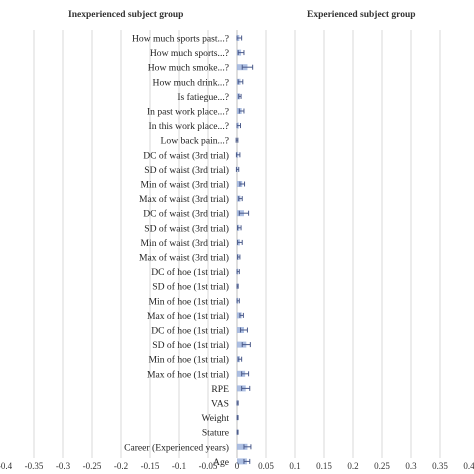 The image size is (474, 474). I want to click on category-label: In this work place...?, so click(189, 126).